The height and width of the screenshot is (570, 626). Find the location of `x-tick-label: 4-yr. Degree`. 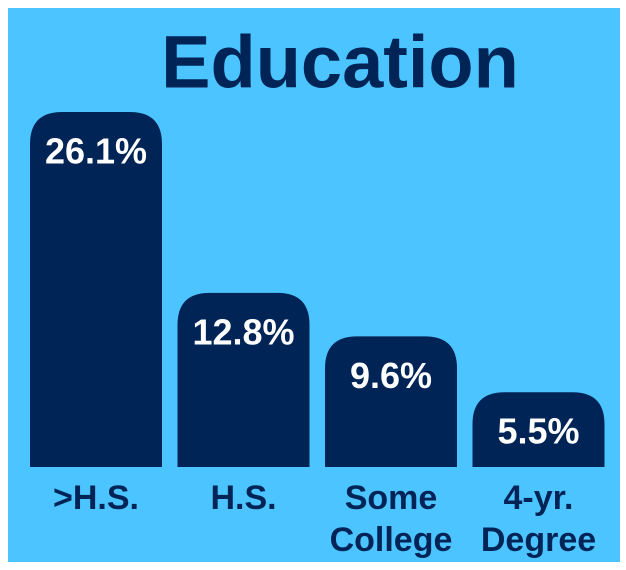

x-tick-label: 4-yr. Degree is located at coordinates (538, 519).